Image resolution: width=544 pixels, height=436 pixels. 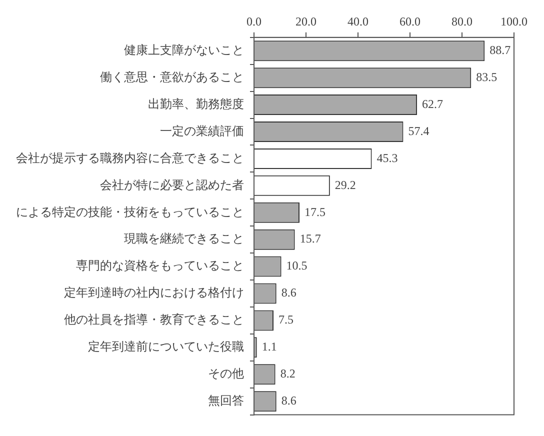 What do you see at coordinates (310, 239) in the screenshot?
I see `data-label: 15.7` at bounding box center [310, 239].